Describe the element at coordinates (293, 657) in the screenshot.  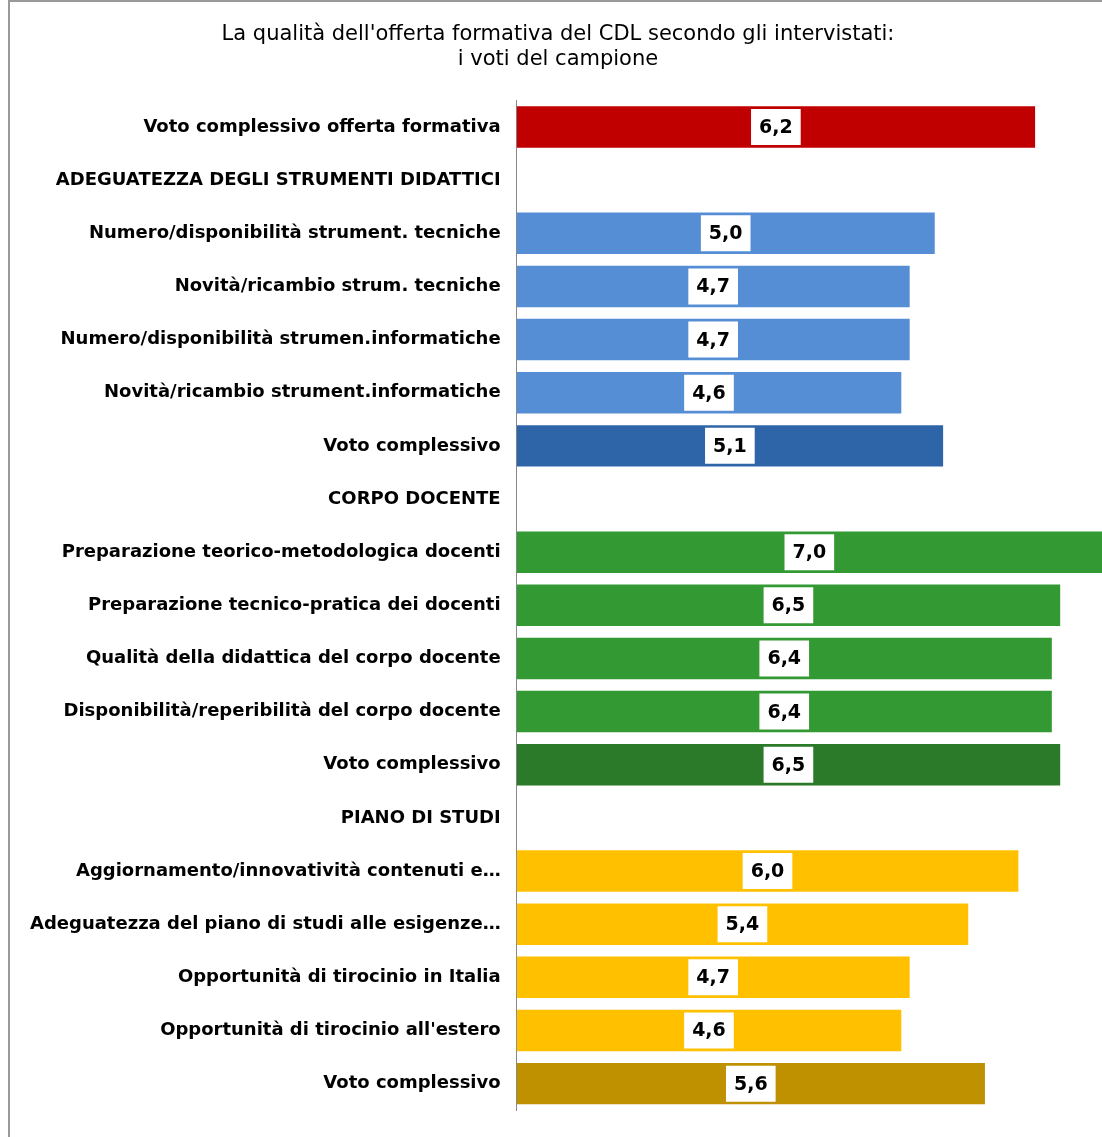
I see `y-tick-label: Qualità della didattica del corpo docente` at that location.